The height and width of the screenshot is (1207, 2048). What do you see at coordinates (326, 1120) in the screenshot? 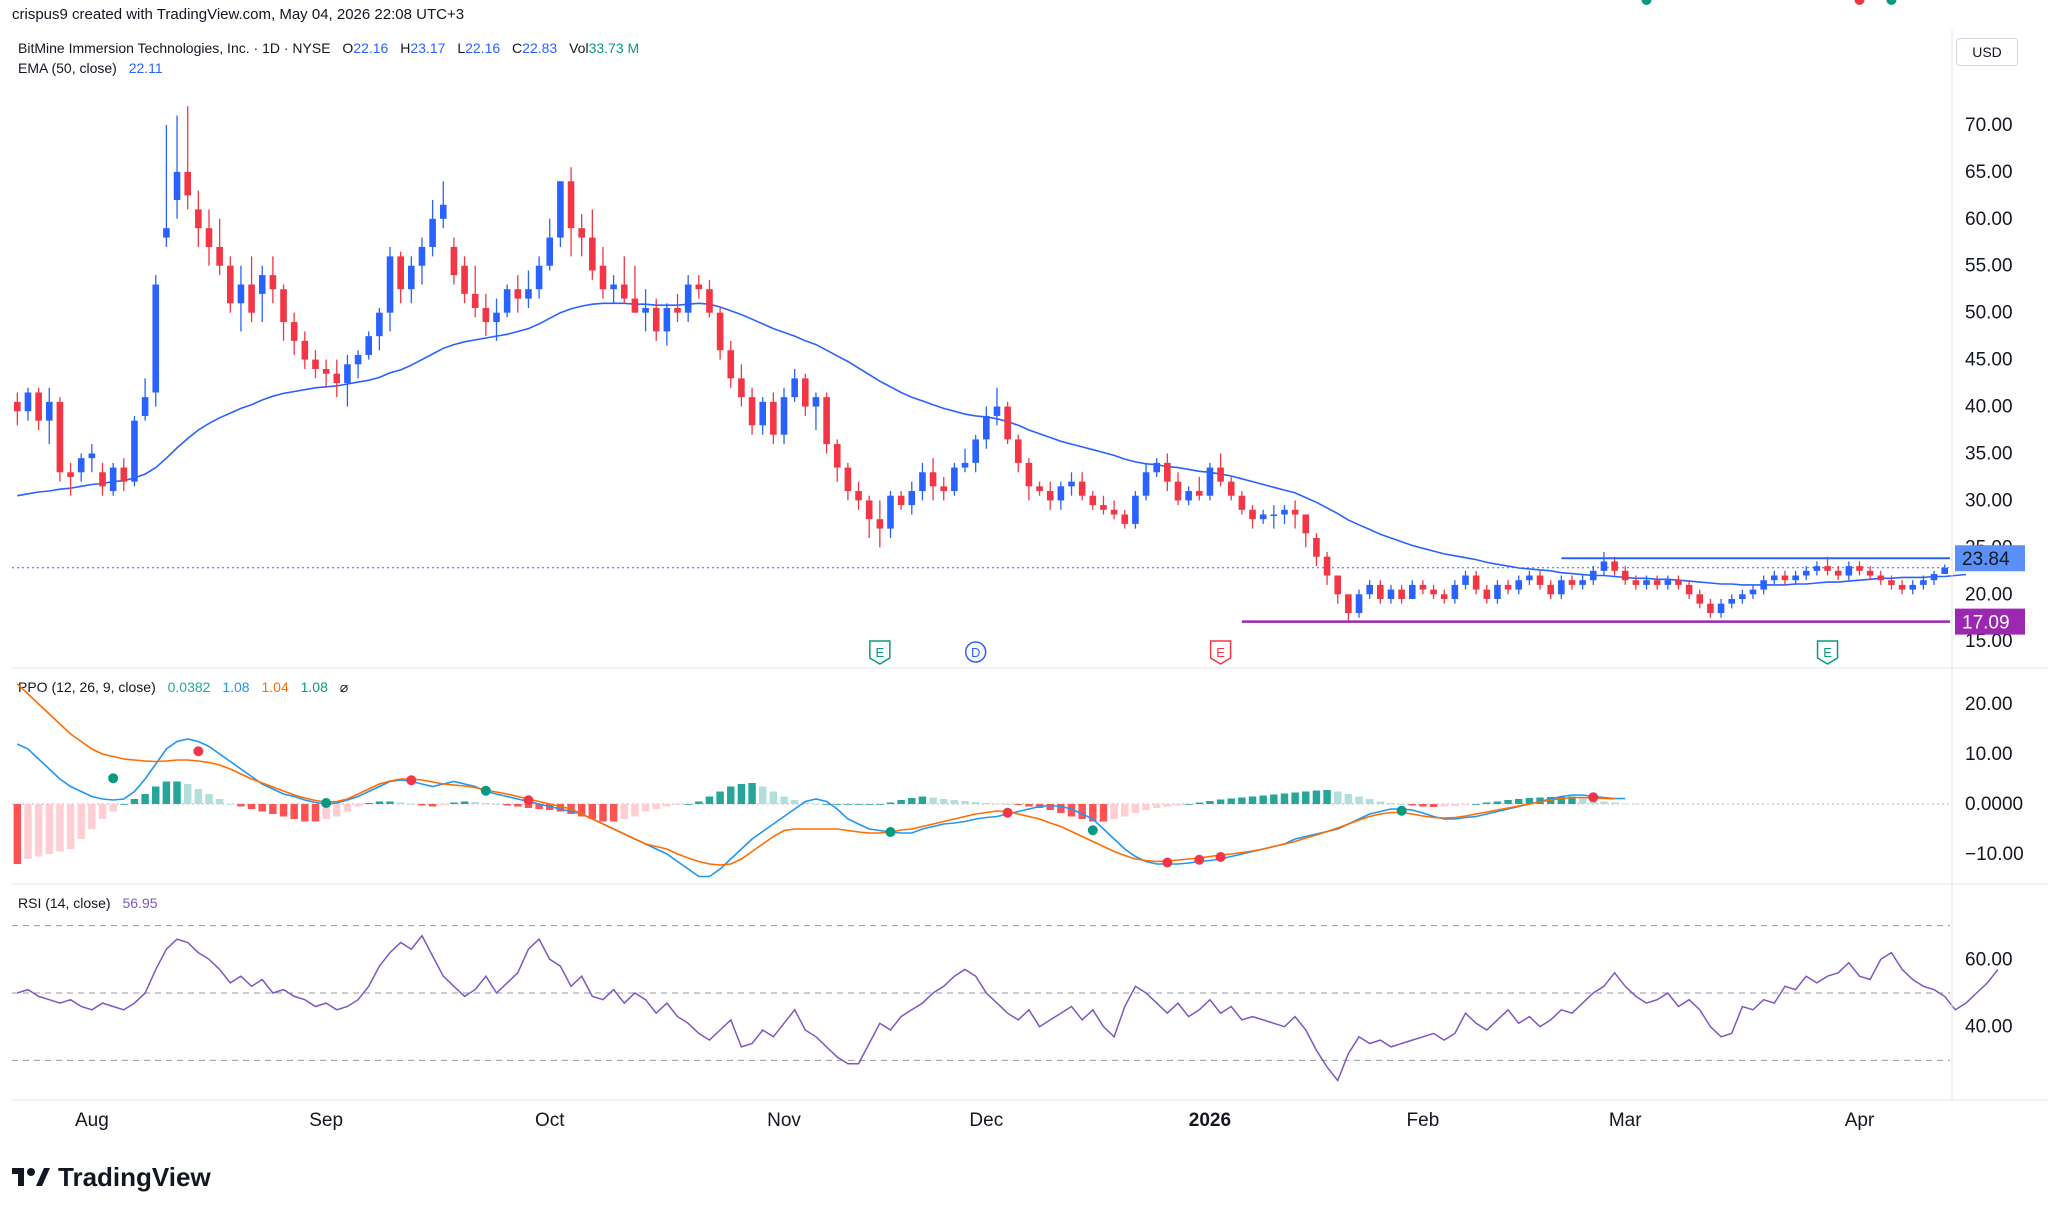
I see `time-tick-label: Sep` at bounding box center [326, 1120].